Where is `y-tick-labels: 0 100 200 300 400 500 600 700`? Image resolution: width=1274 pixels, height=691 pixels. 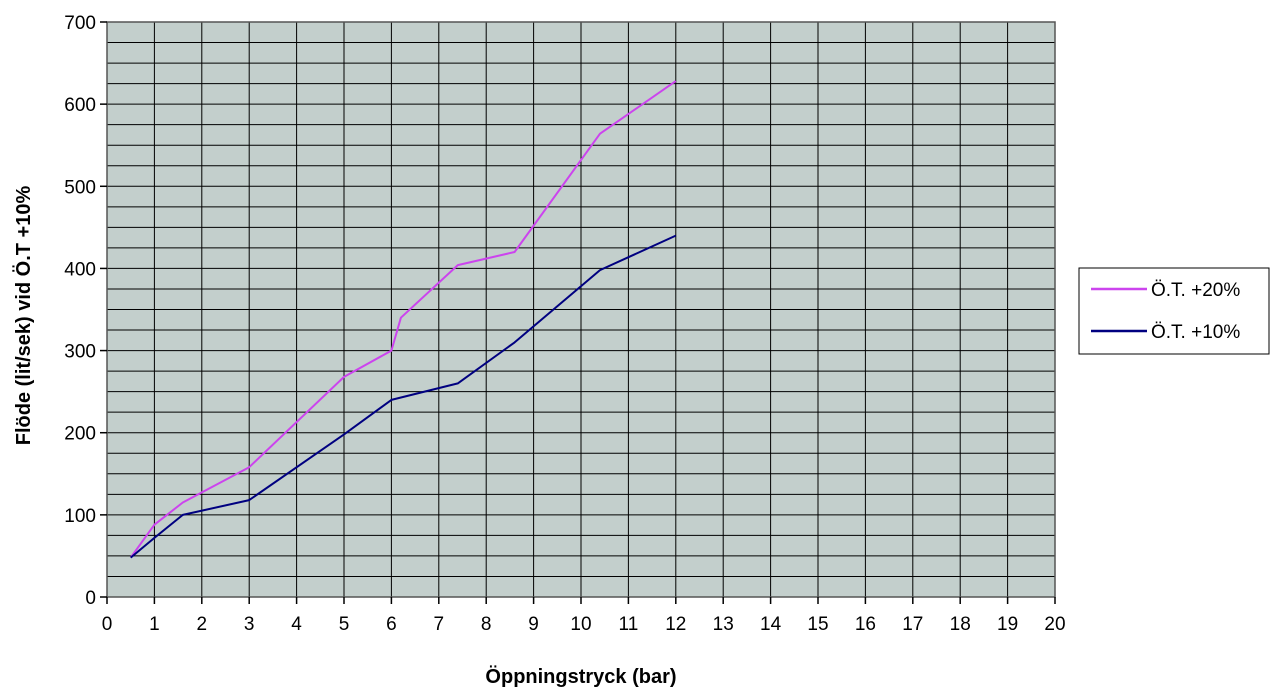 y-tick-labels: 0 100 200 300 400 500 600 700 is located at coordinates (80, 311).